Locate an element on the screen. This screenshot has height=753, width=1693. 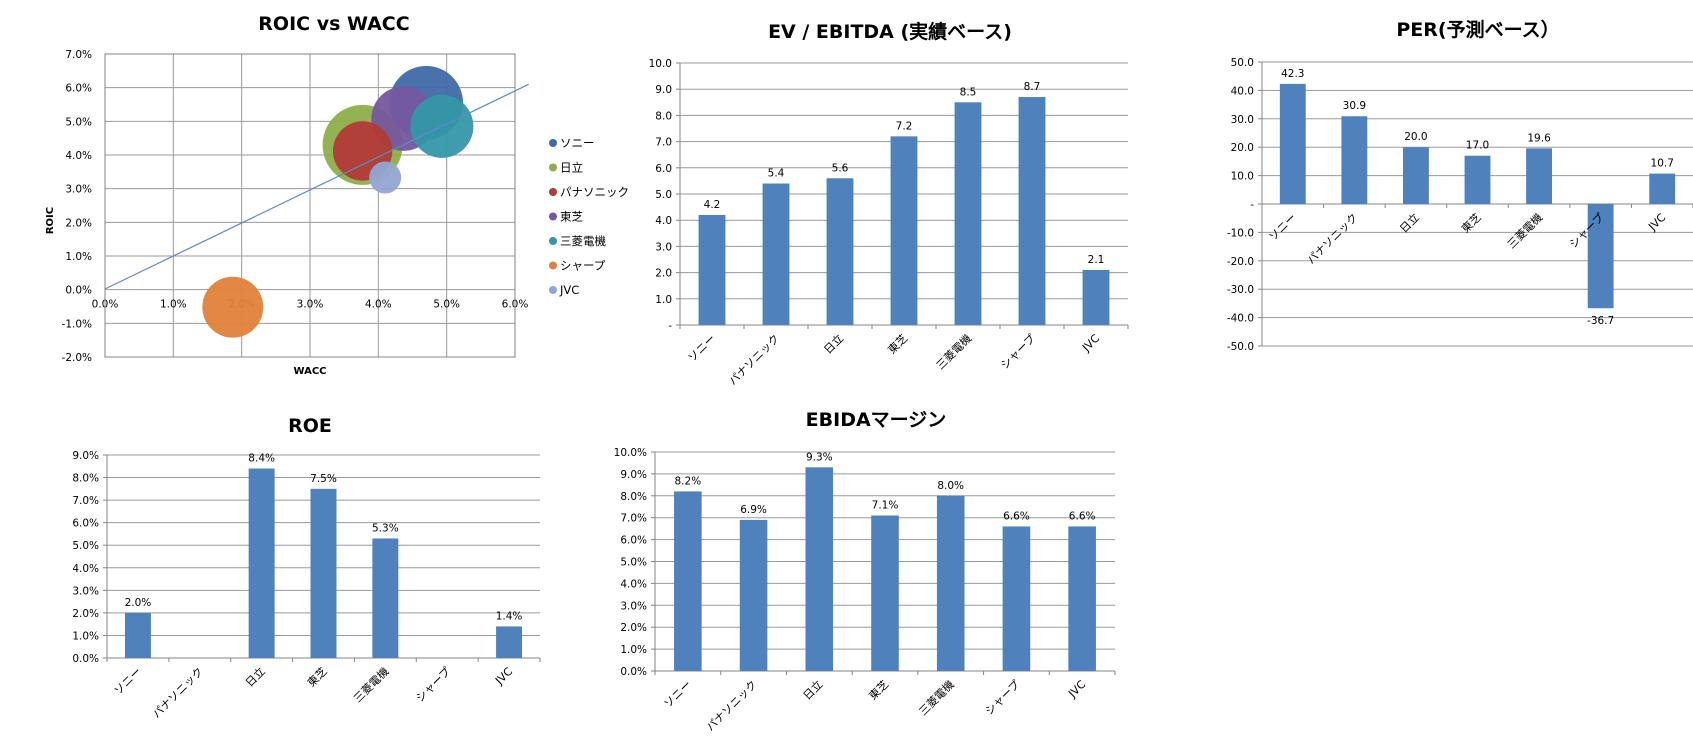
roic-legend-label: ソニー is located at coordinates (577, 143).